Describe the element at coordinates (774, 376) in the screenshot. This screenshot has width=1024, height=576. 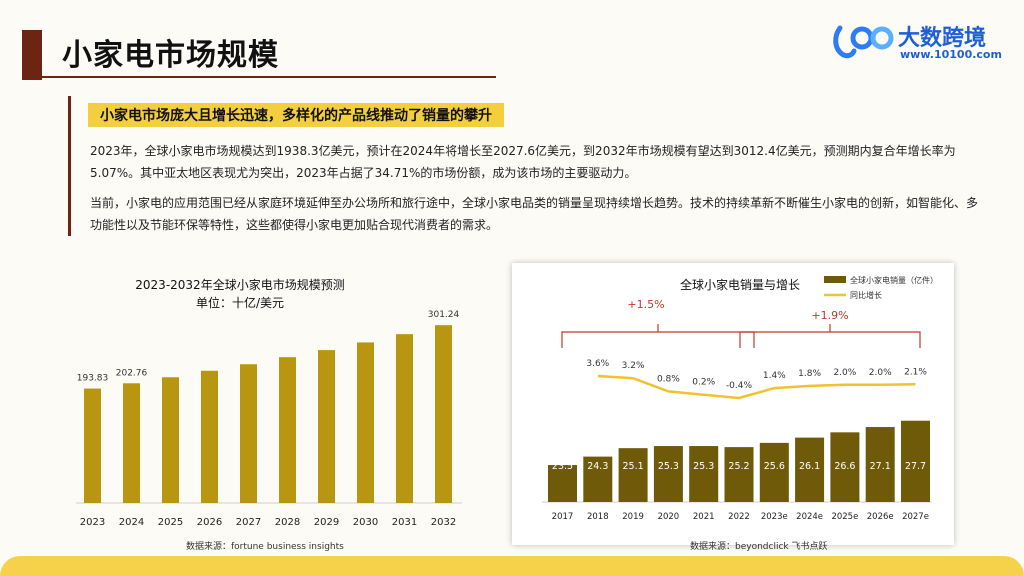
I see `growth-label: 1.4%` at that location.